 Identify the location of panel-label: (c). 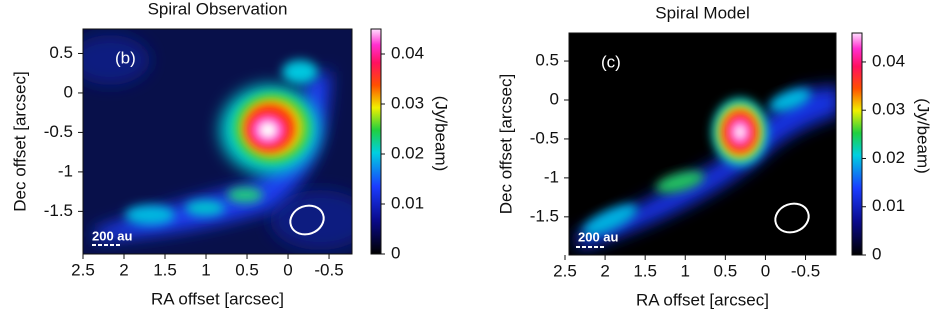
(611, 61).